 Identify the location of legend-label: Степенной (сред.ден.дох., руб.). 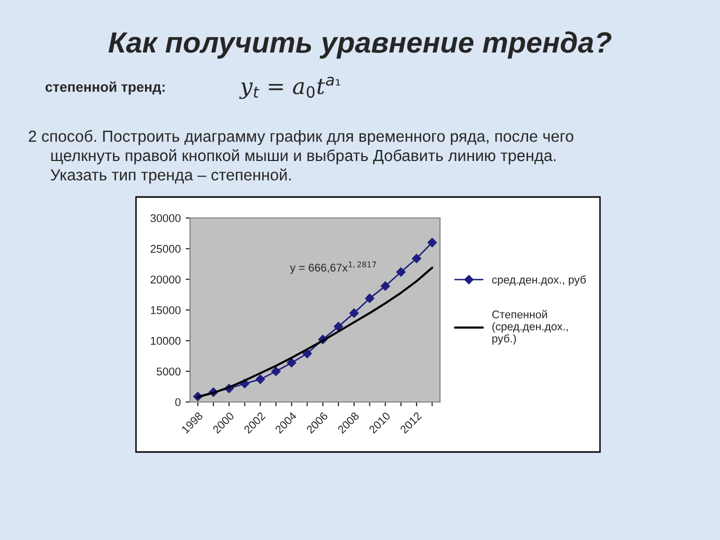
(530, 327).